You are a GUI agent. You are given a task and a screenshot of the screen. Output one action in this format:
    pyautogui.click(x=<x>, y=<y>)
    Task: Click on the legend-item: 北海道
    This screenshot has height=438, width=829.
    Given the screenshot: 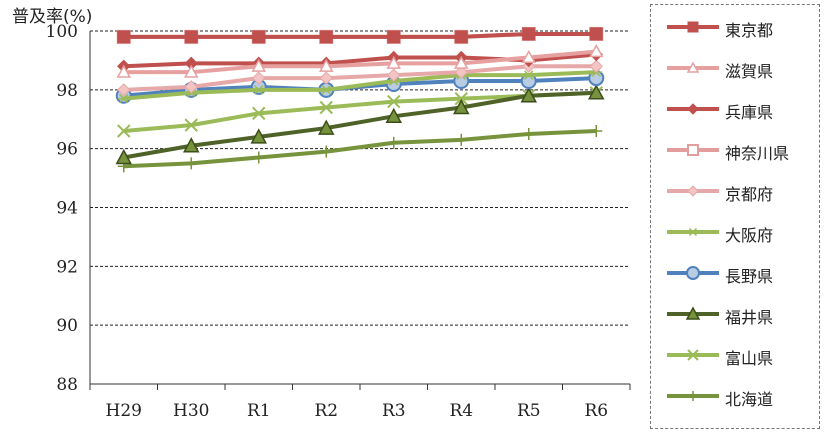 What is the action you would take?
    pyautogui.click(x=736, y=396)
    